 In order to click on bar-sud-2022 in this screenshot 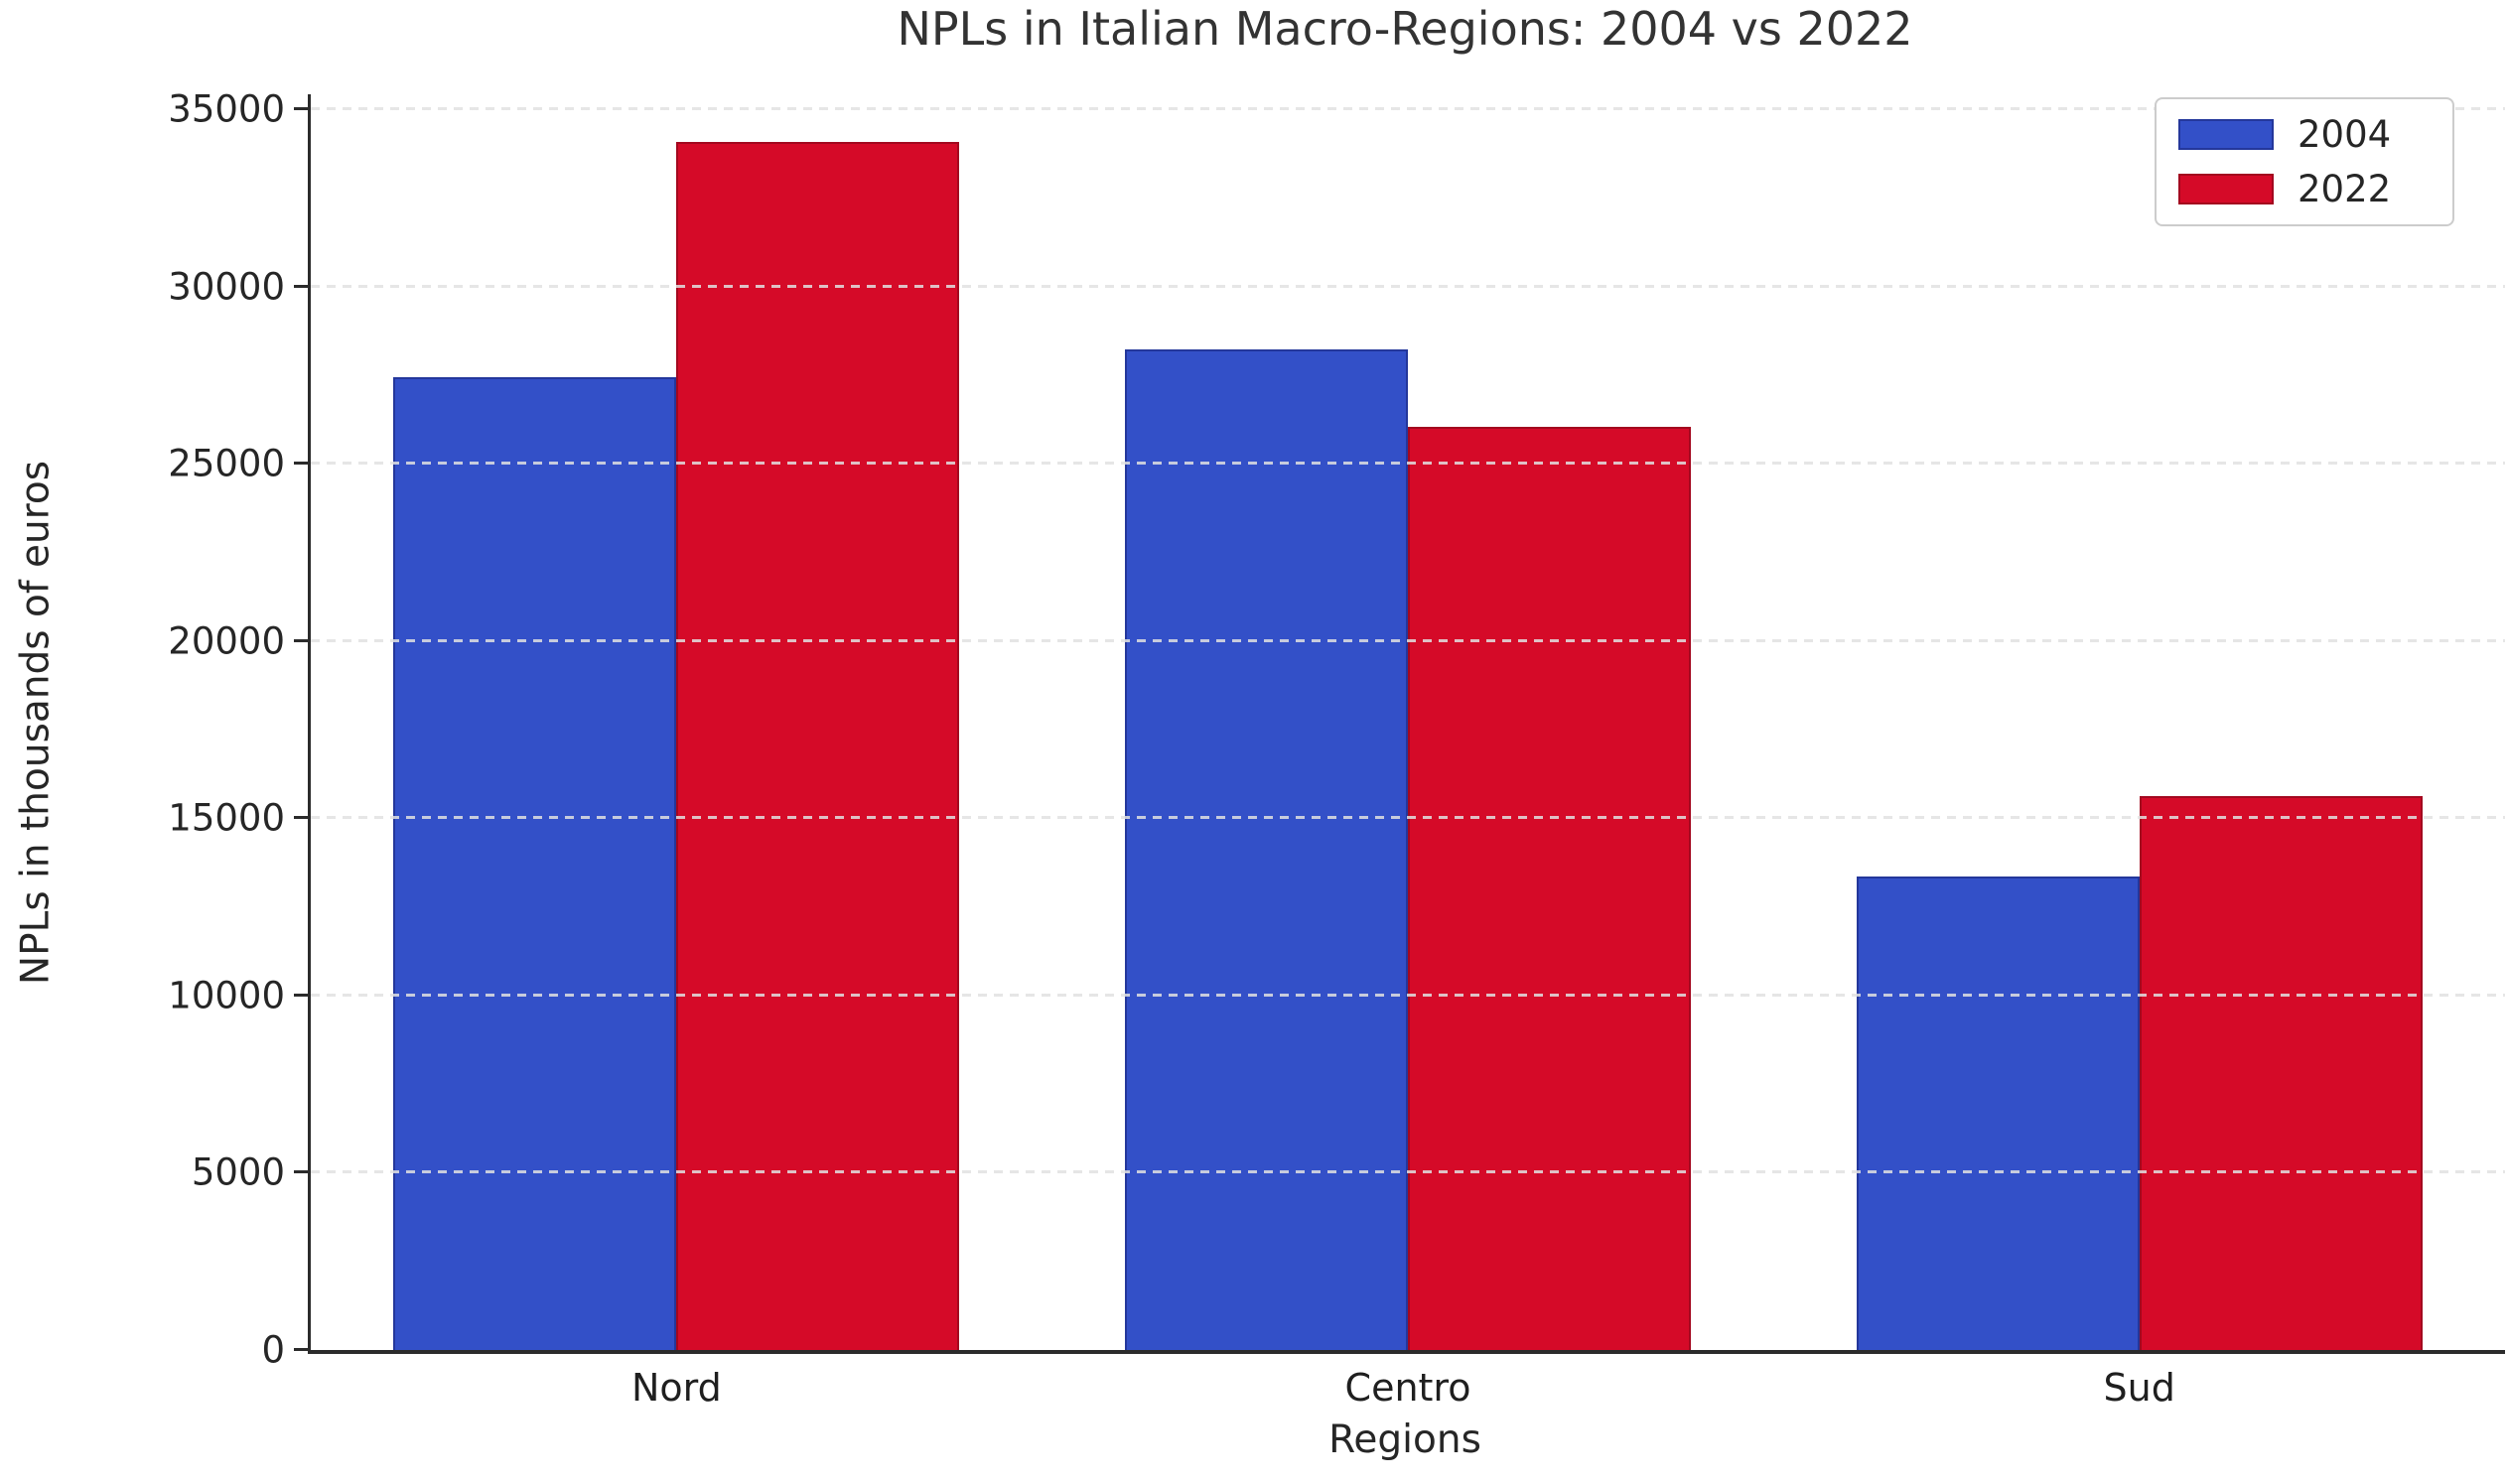, I will do `click(2281, 1073)`.